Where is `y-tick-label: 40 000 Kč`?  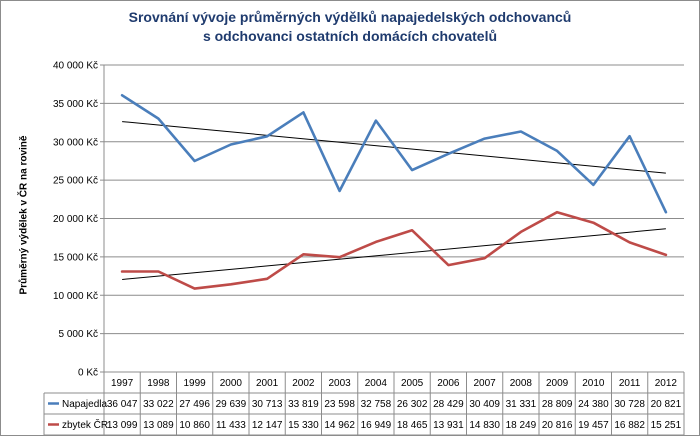 y-tick-label: 40 000 Kč is located at coordinates (75, 66).